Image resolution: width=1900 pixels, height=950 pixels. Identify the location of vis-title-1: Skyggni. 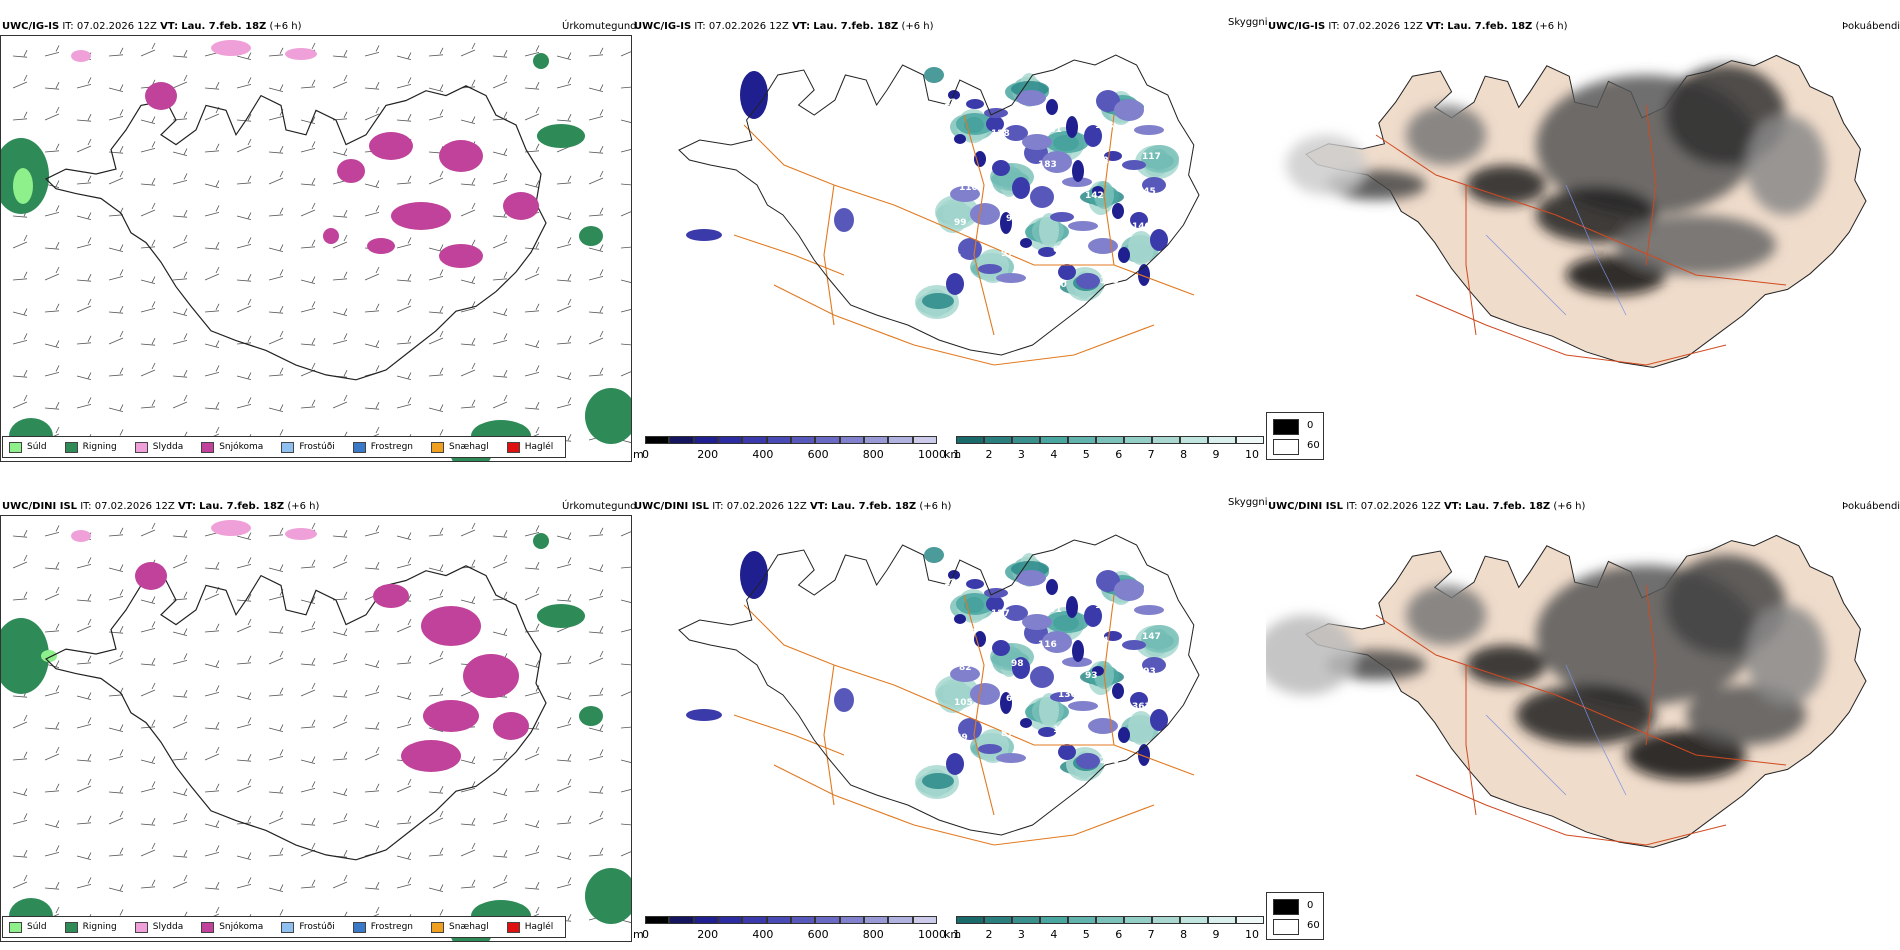
(1248, 22).